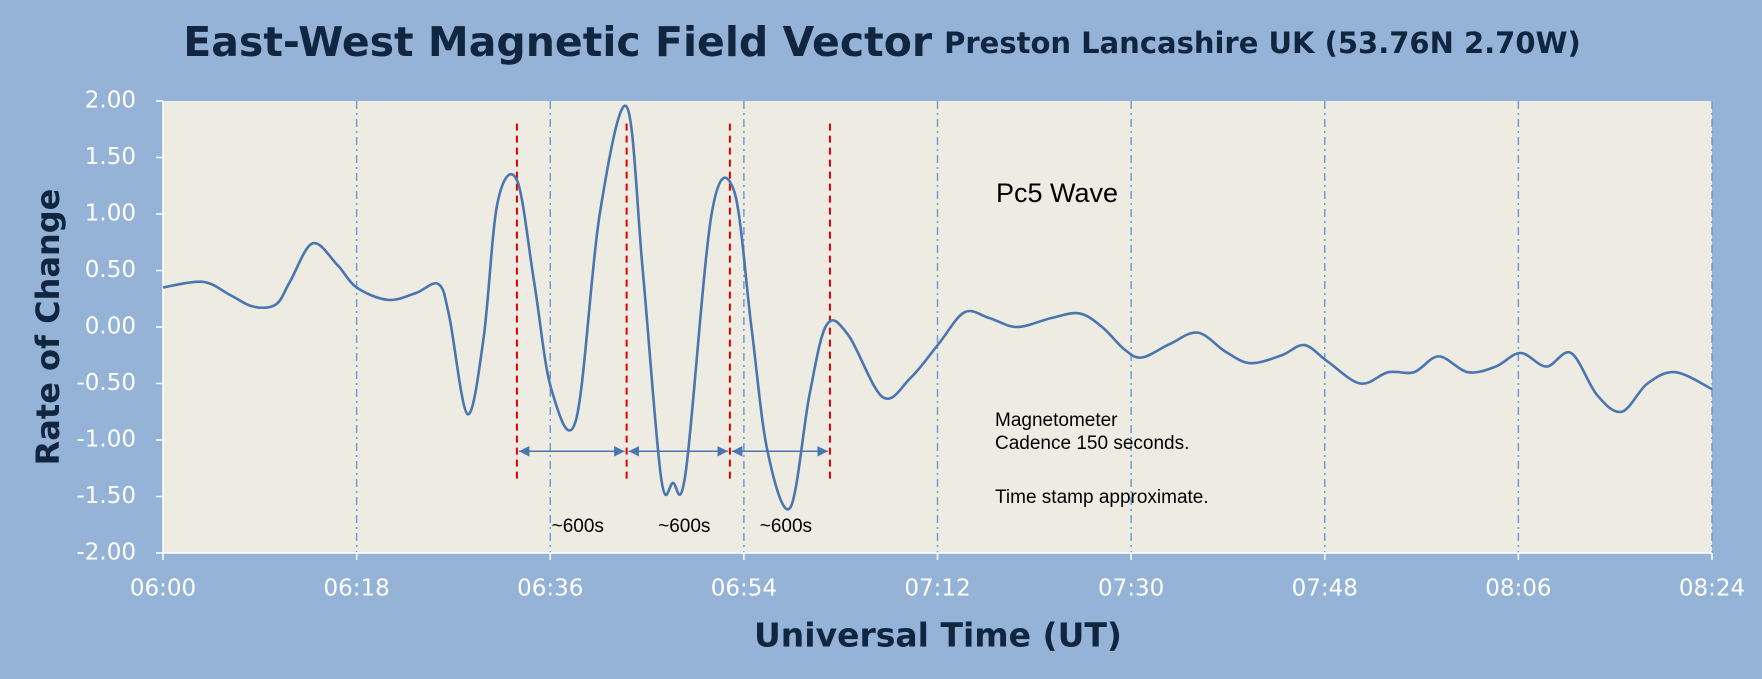  What do you see at coordinates (110, 214) in the screenshot?
I see `y-tick-label: 1.00` at bounding box center [110, 214].